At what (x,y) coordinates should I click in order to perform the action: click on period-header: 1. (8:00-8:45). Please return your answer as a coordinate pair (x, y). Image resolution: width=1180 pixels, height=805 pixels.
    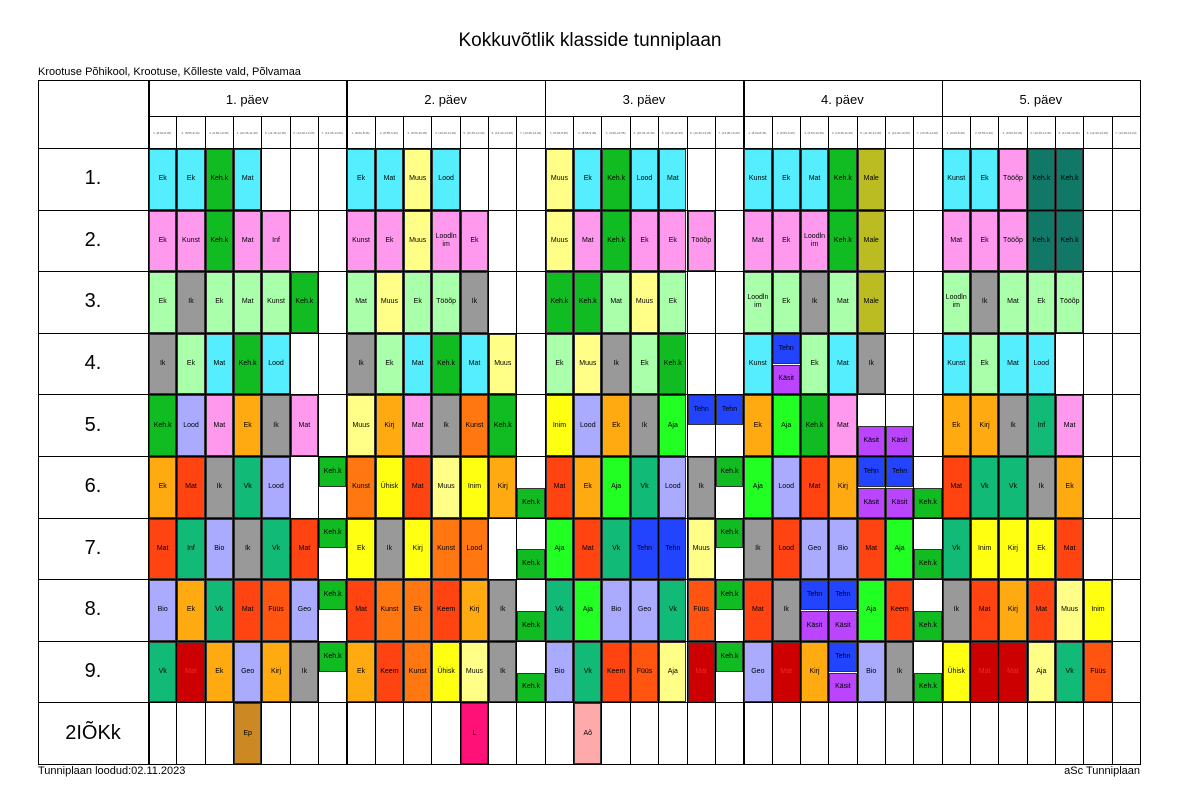
    Looking at the image, I should click on (558, 133).